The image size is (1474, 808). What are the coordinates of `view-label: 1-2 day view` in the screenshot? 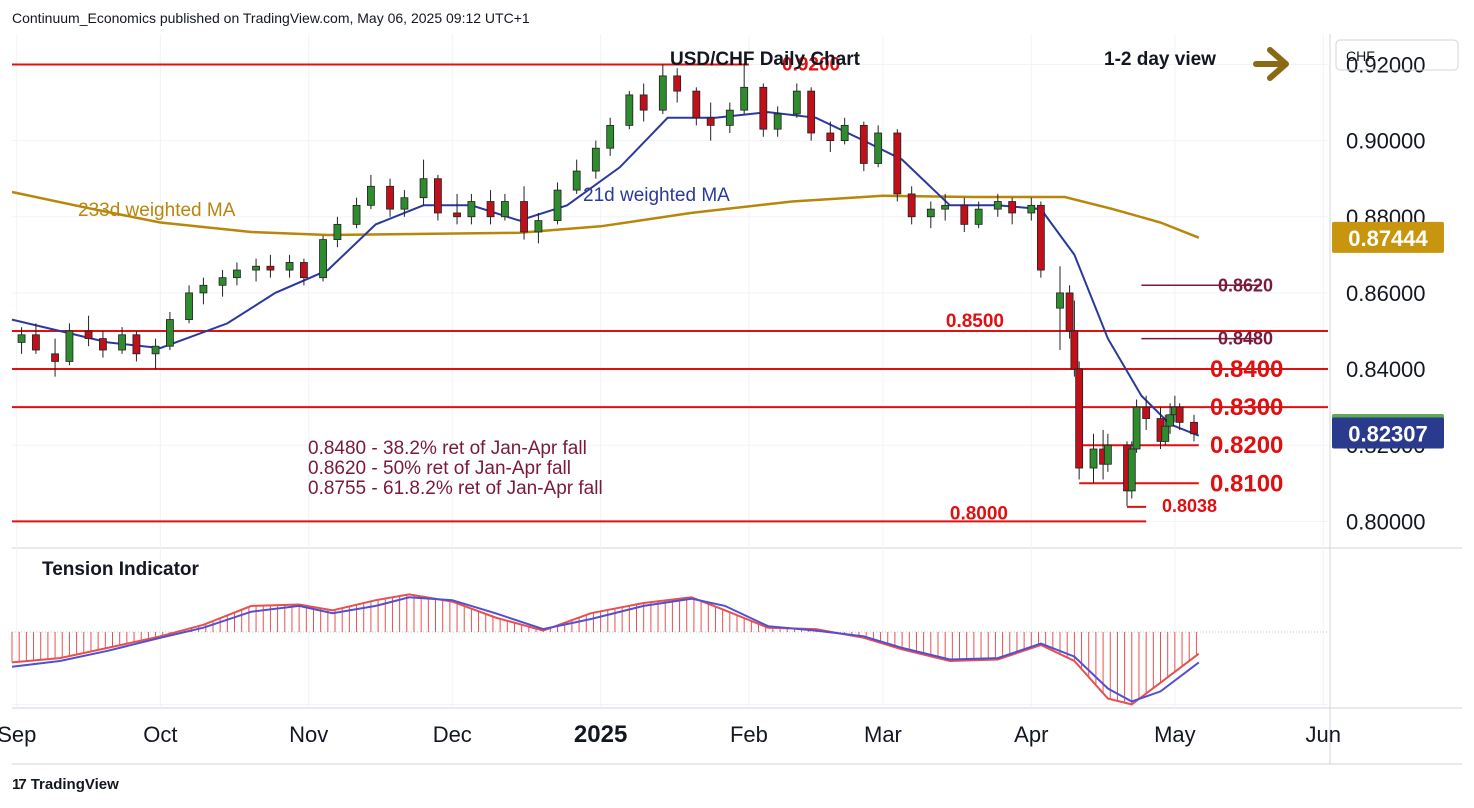 It's located at (1160, 59).